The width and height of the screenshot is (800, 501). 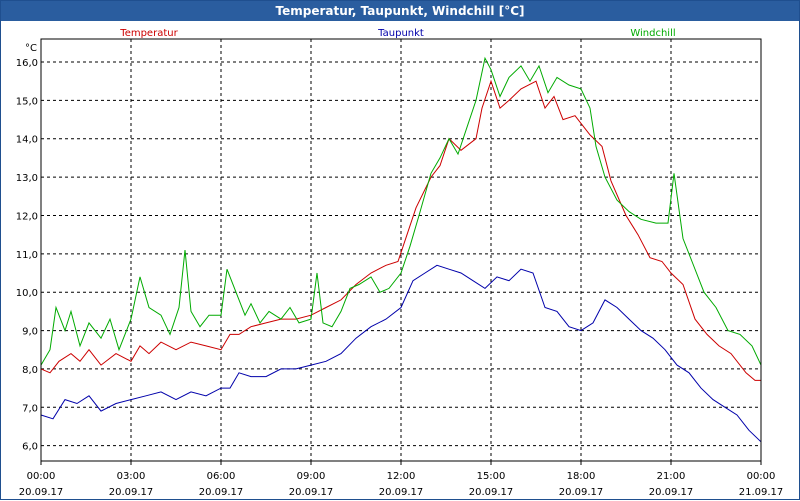 I want to click on legend-taupunkt: Taupunkt, so click(x=400, y=33).